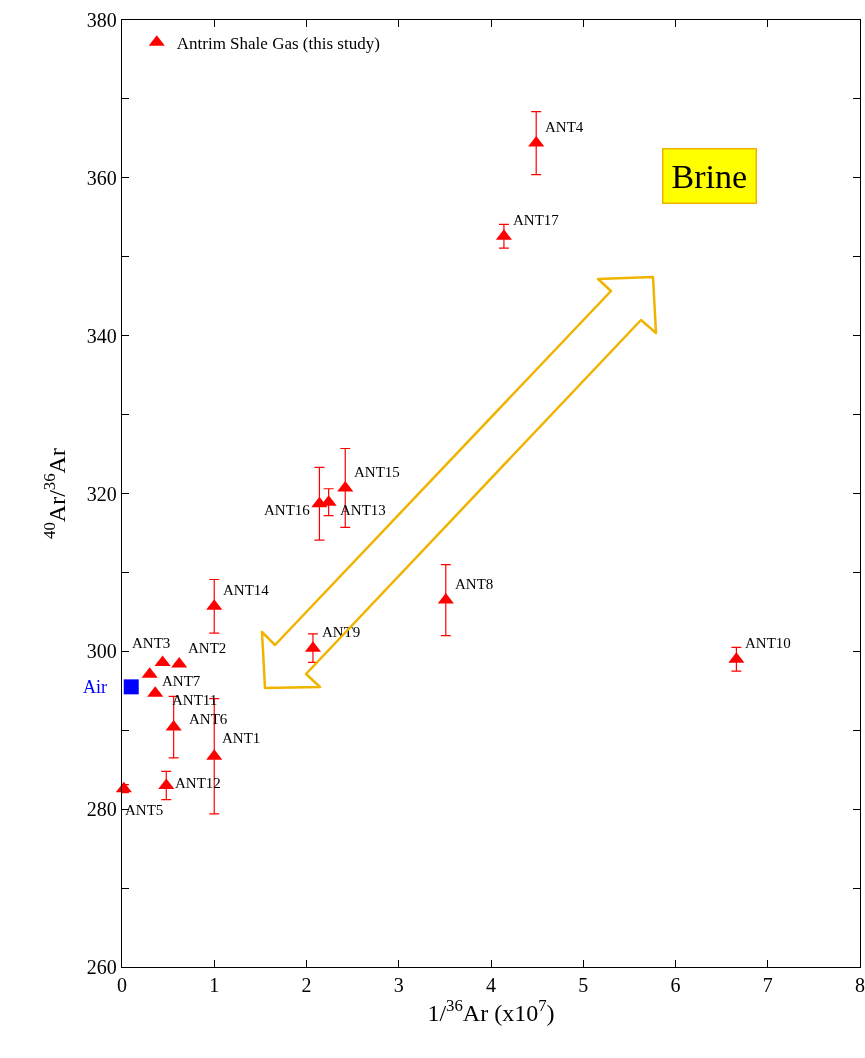  What do you see at coordinates (207, 648) in the screenshot?
I see `annotation: ANT2` at bounding box center [207, 648].